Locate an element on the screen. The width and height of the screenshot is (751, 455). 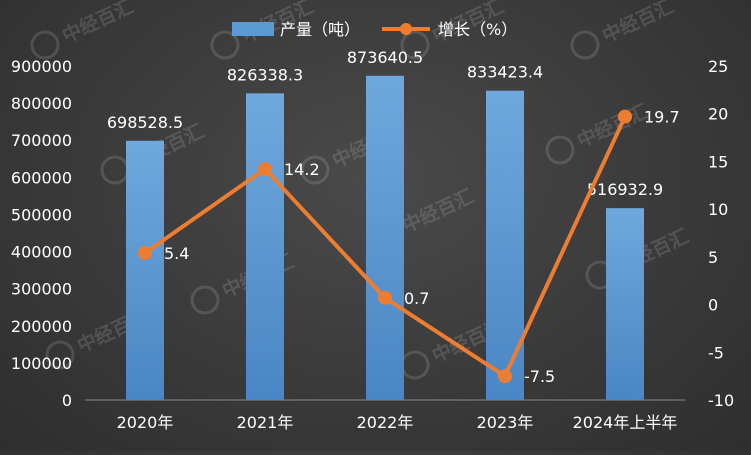
x-tick-label: 2021年 is located at coordinates (265, 422).